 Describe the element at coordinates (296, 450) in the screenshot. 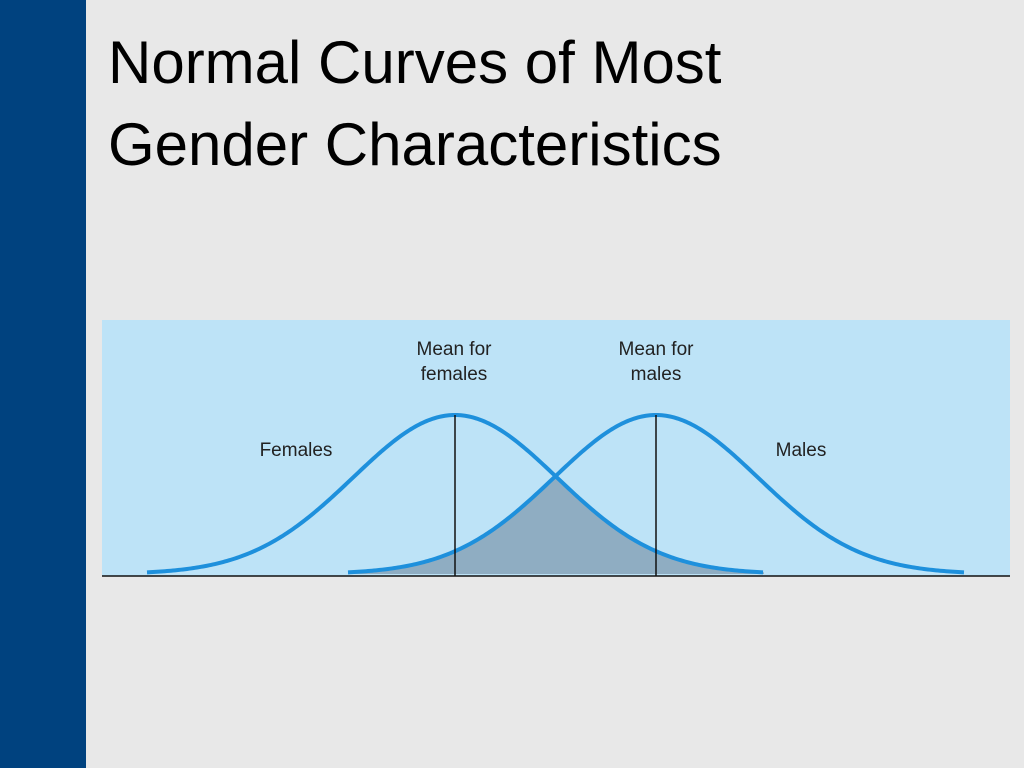

I see `label: Females` at that location.